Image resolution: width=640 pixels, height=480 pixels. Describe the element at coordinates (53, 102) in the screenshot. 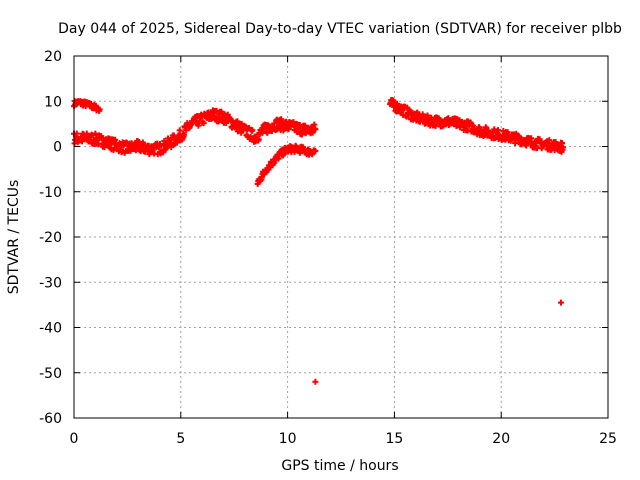

I see `y-tick-label: 10` at that location.